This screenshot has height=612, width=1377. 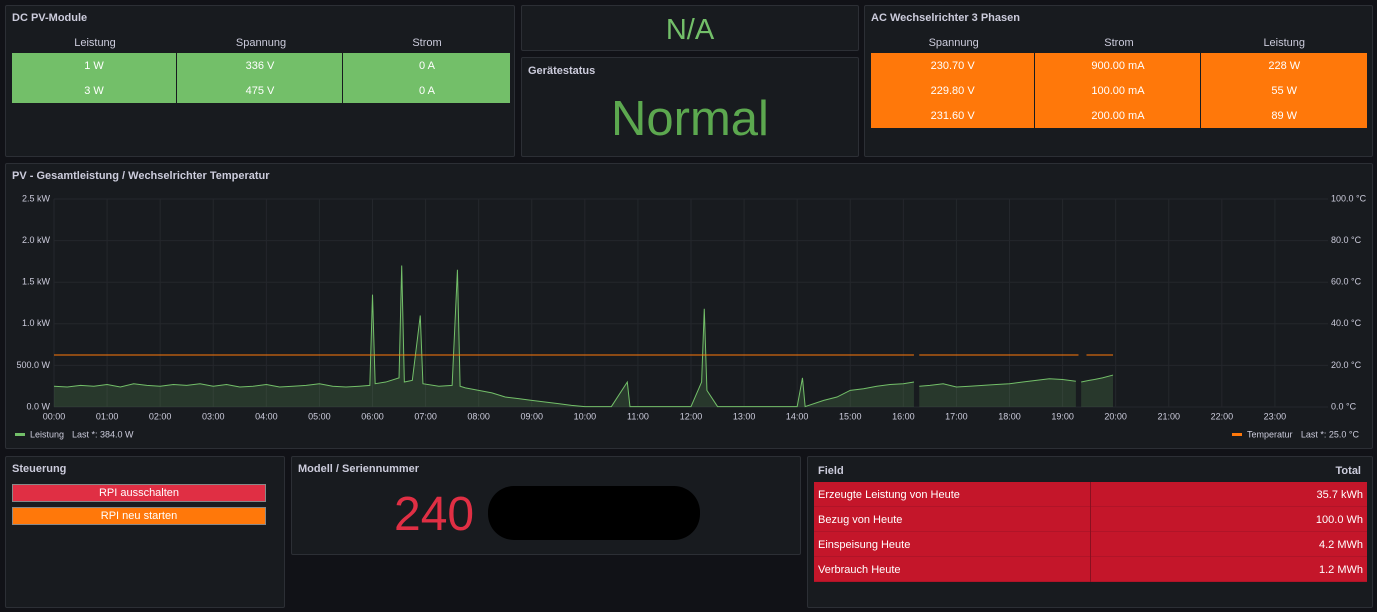 What do you see at coordinates (1349, 198) in the screenshot?
I see `y2-tick-label: 100.0 °C` at bounding box center [1349, 198].